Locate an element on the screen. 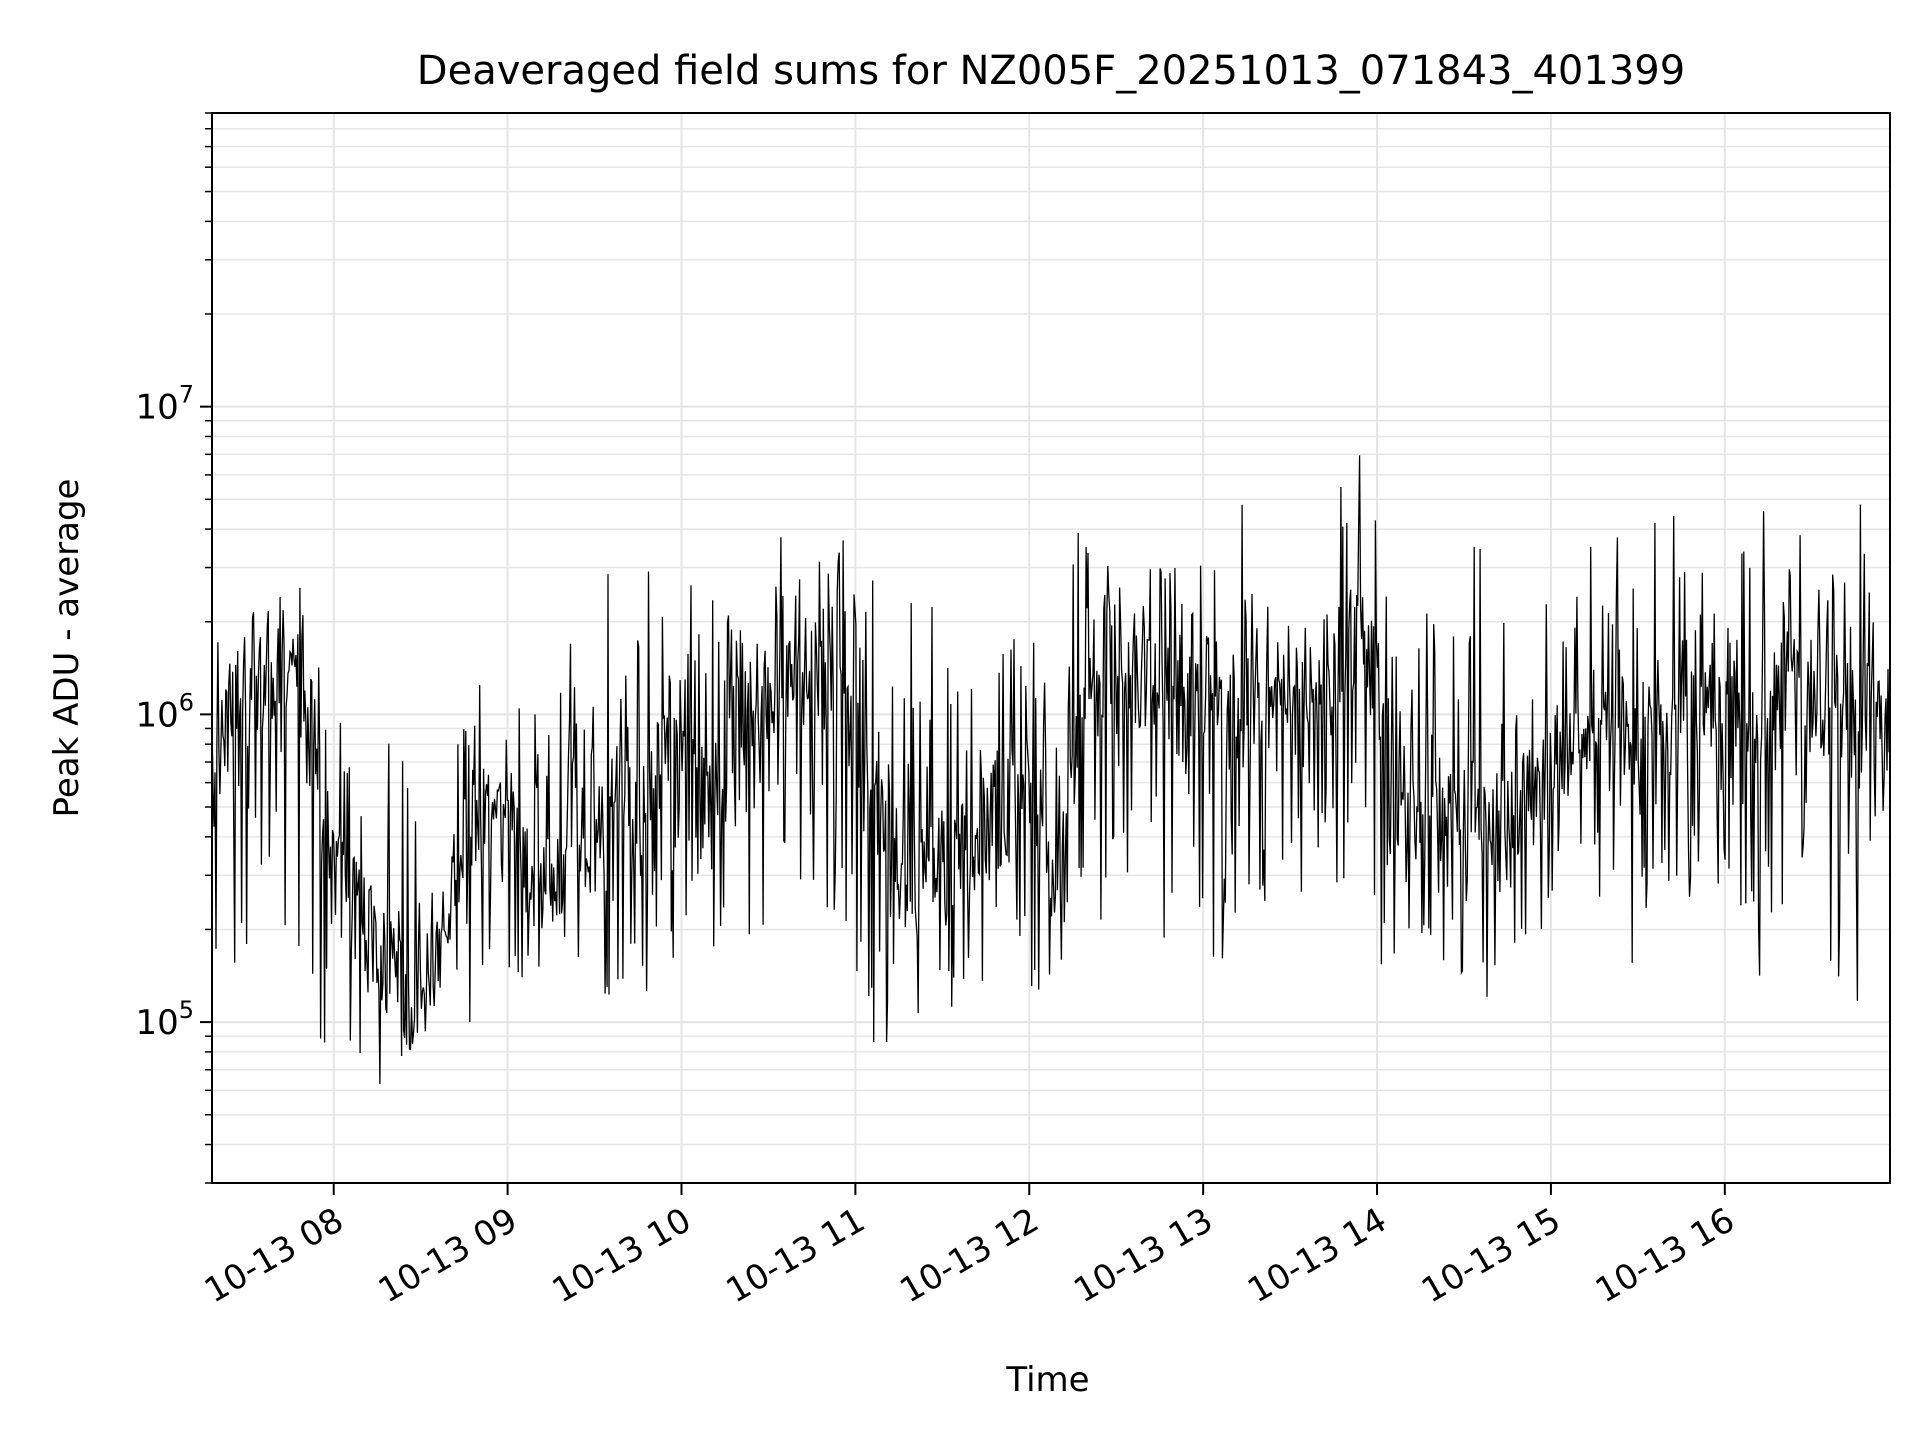 Image resolution: width=1920 pixels, height=1440 pixels. y-tick-label: 10⁵ is located at coordinates (164, 1019).